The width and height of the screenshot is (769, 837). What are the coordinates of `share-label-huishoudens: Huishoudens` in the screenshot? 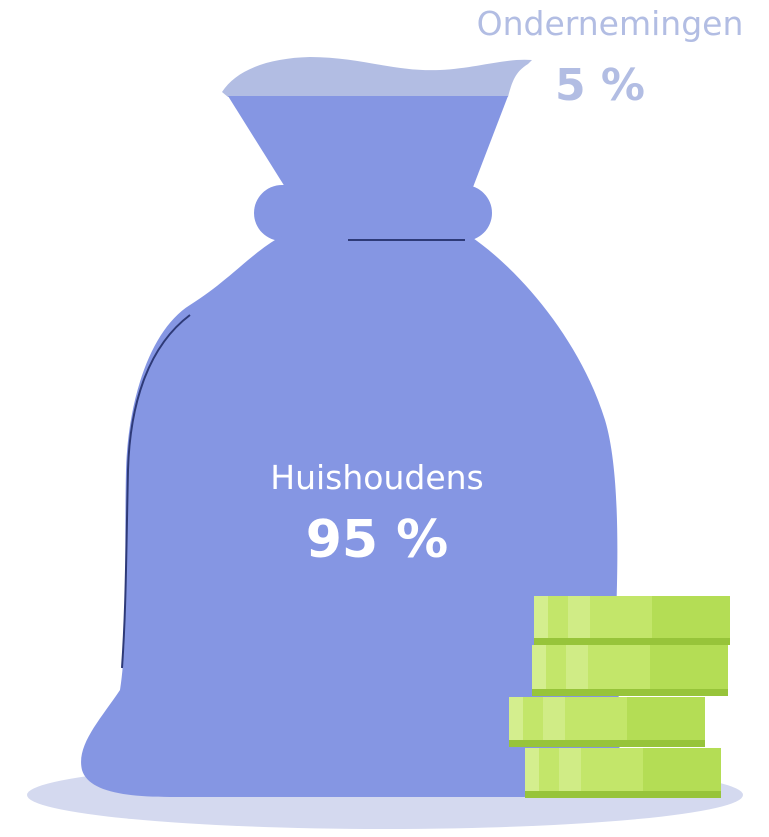 It's located at (377, 477).